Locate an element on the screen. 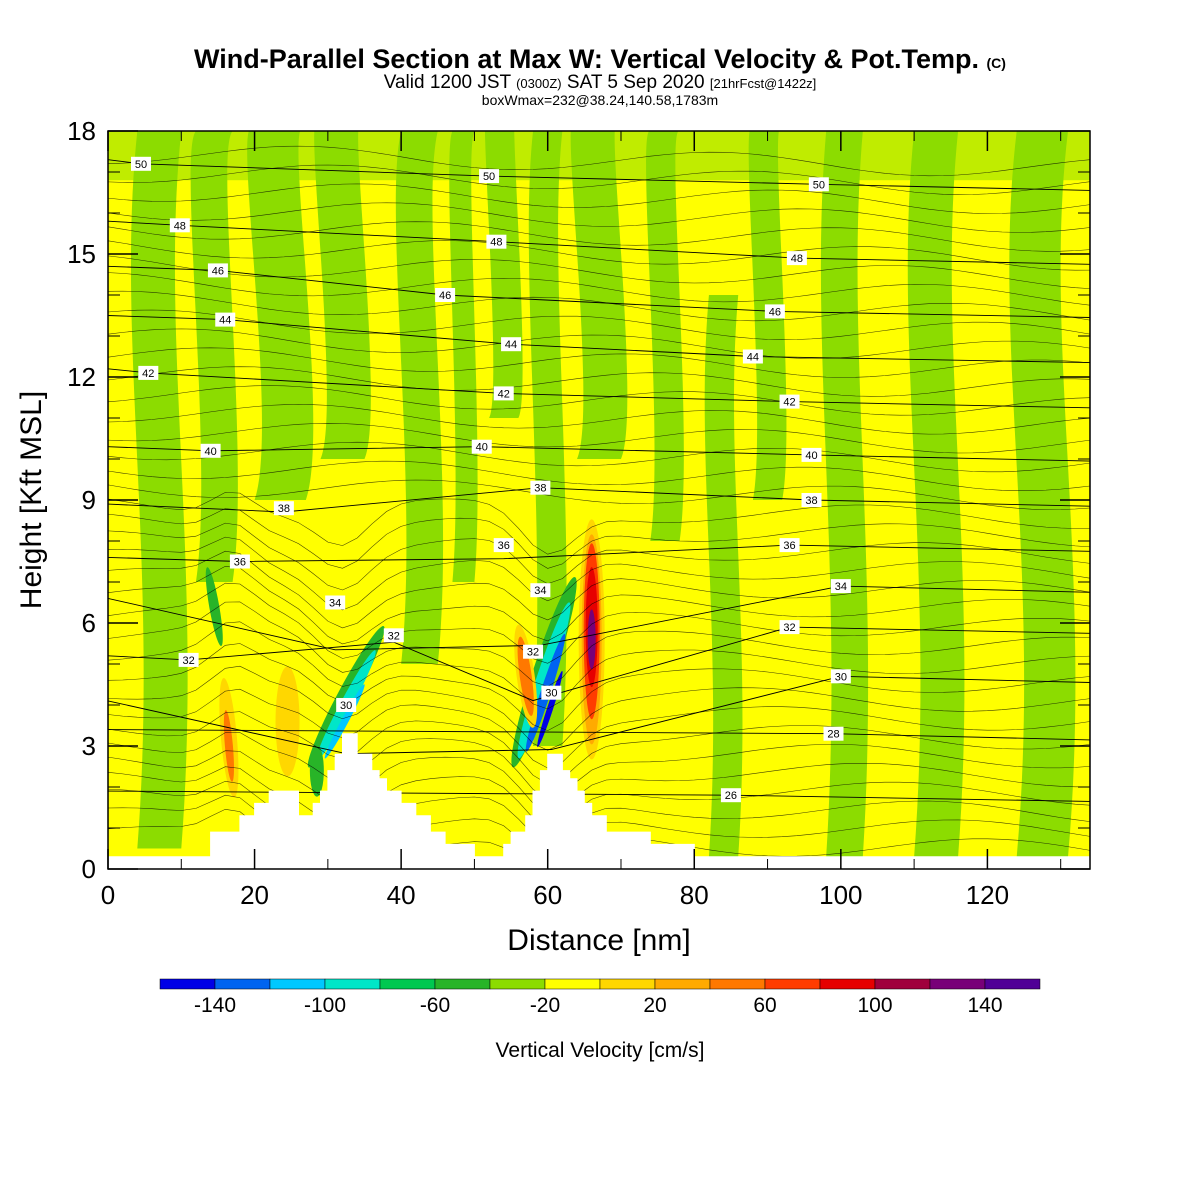 The image size is (1200, 1200). x-tick-label: 100 is located at coordinates (840, 895).